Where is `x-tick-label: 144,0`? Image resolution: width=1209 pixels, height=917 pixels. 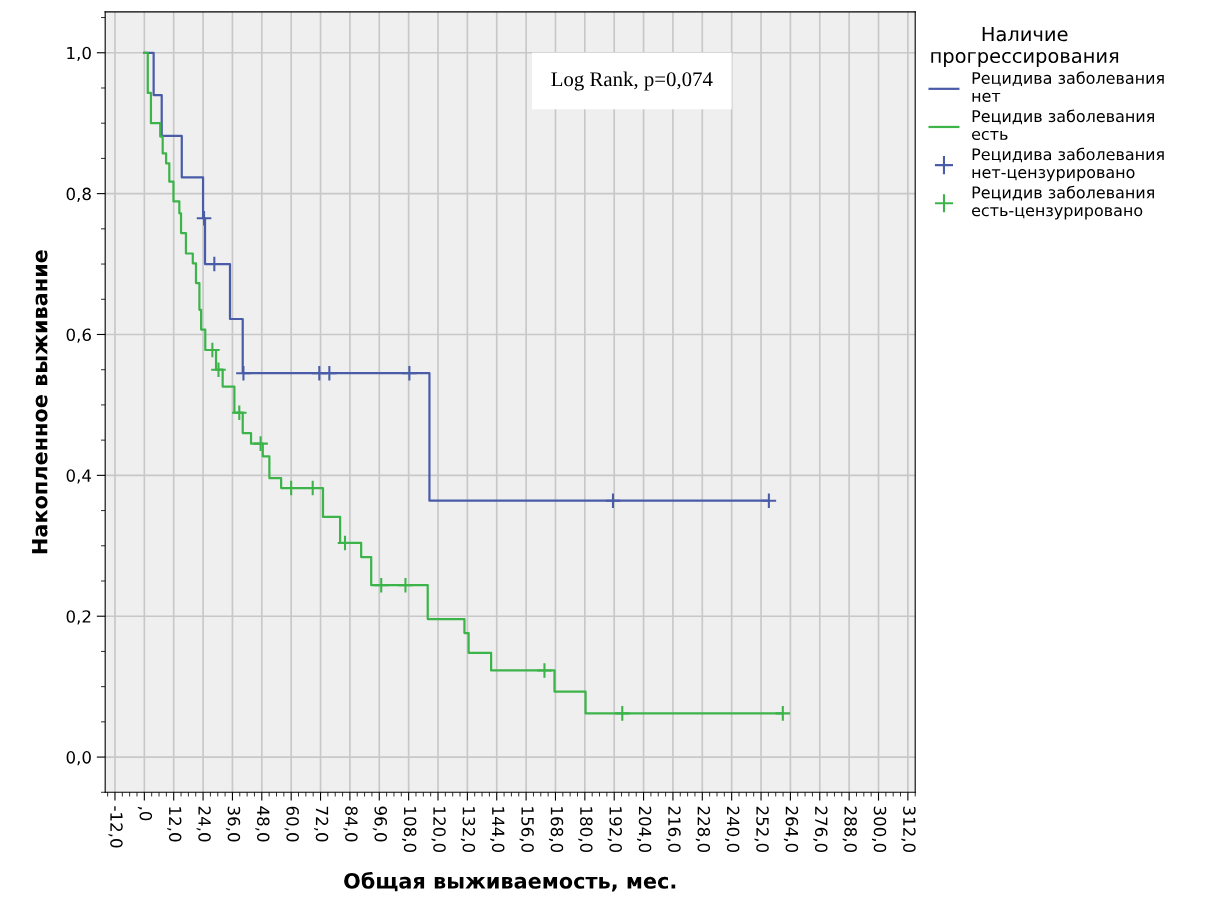
x-tick-label: 144,0 is located at coordinates (497, 830).